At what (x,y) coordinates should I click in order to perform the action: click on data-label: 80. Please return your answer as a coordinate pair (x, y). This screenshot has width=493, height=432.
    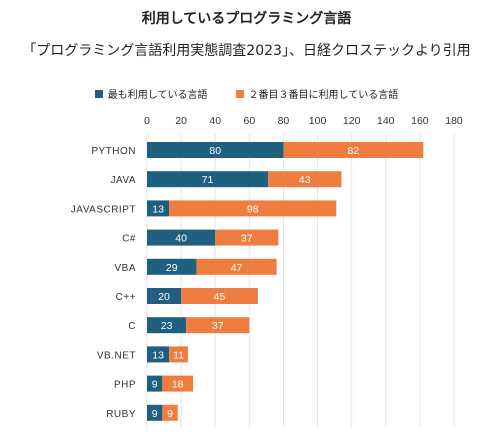
    Looking at the image, I should click on (215, 151).